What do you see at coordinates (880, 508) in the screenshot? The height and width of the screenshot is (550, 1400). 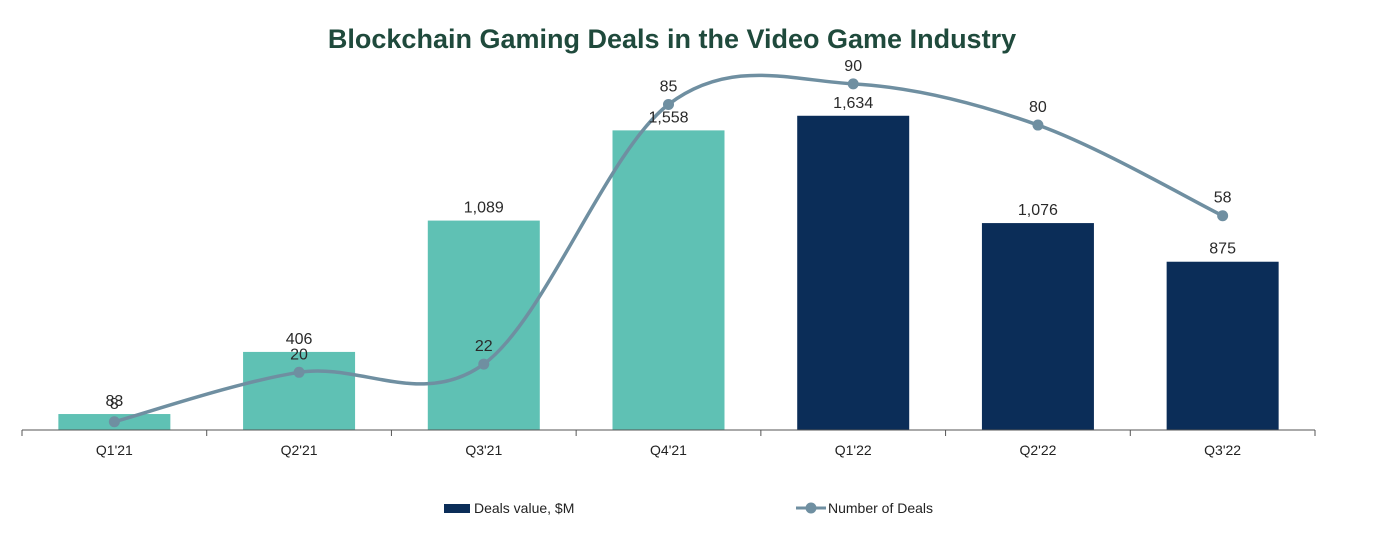 I see `legend-label-number-of-deals: Number of Deals` at bounding box center [880, 508].